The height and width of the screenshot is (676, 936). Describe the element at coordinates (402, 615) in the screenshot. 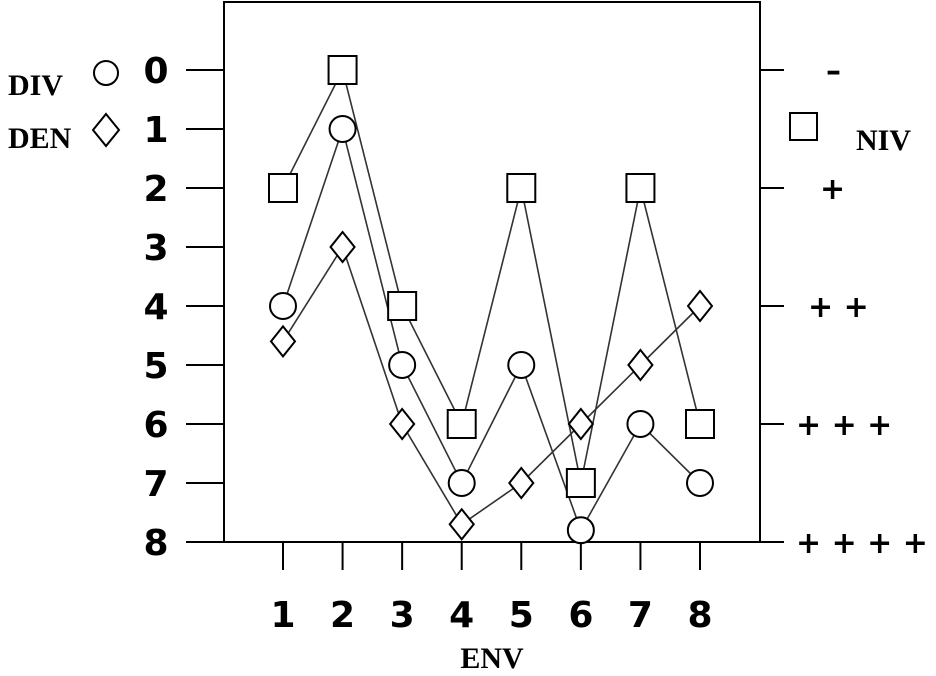

I see `x-tick-label: 3` at that location.